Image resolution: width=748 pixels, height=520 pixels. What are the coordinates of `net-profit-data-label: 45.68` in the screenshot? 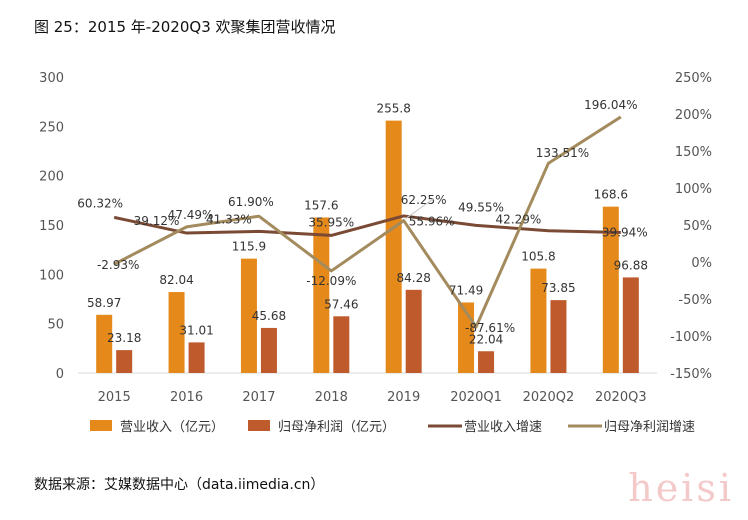 It's located at (269, 316).